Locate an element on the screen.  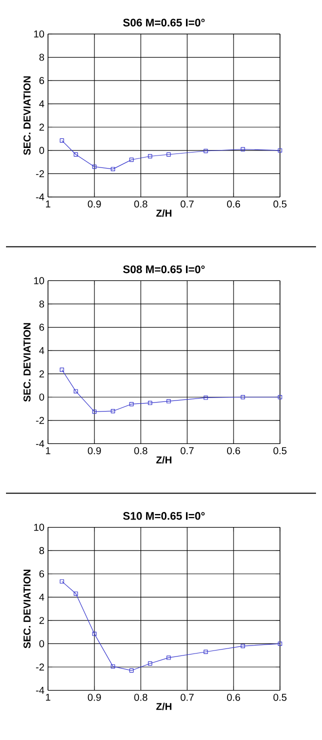
chart-title: S10 M=0.65 I=0° is located at coordinates (164, 516).